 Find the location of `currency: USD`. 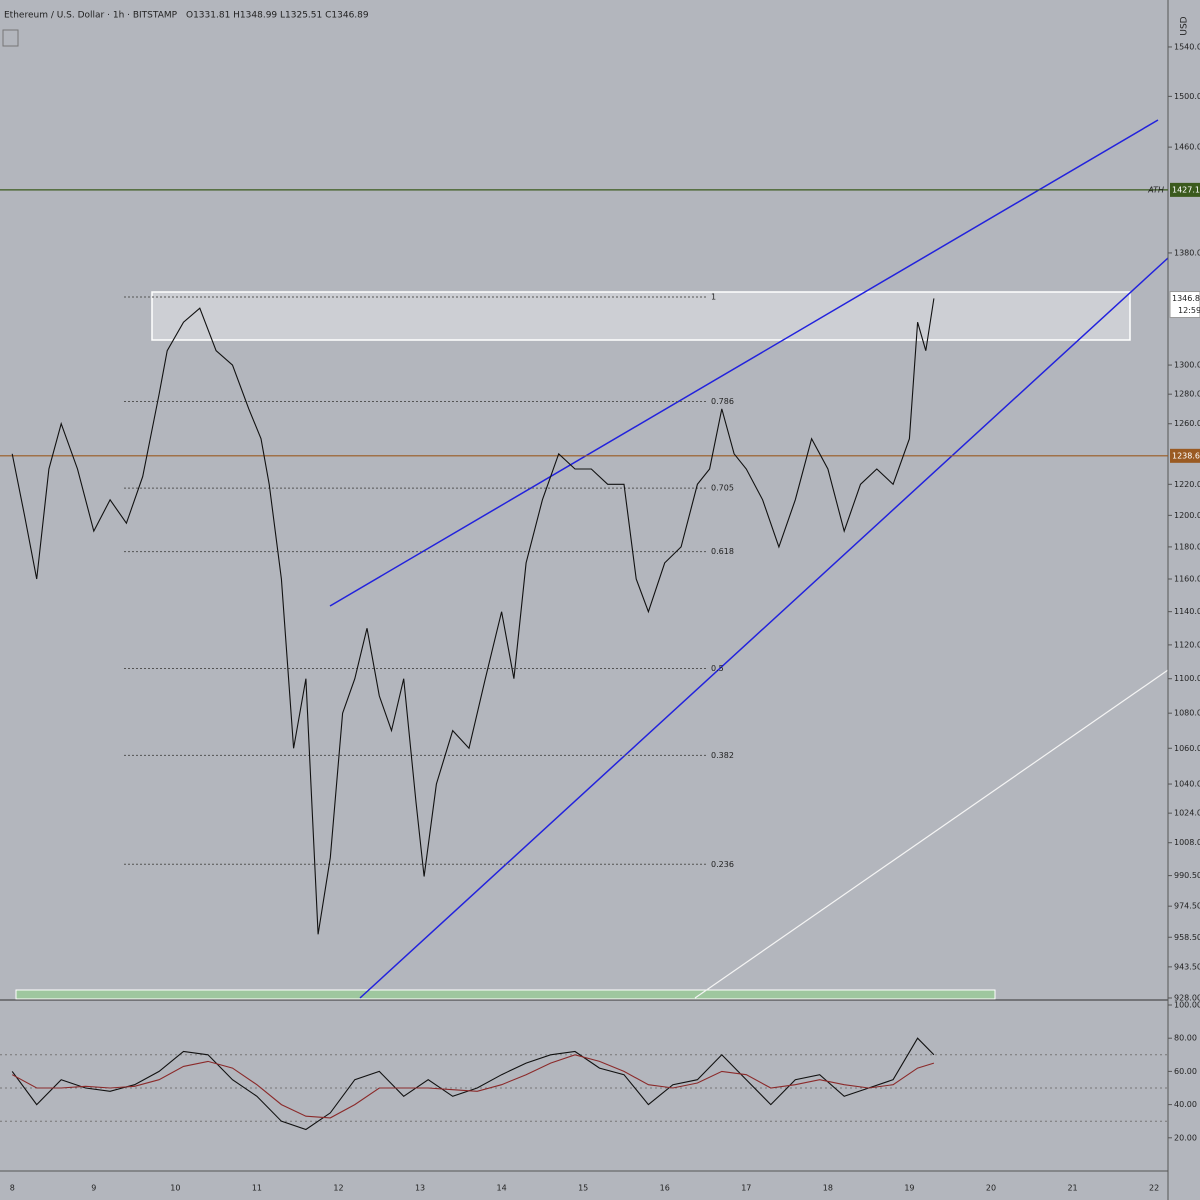

currency: USD is located at coordinates (1185, 25).